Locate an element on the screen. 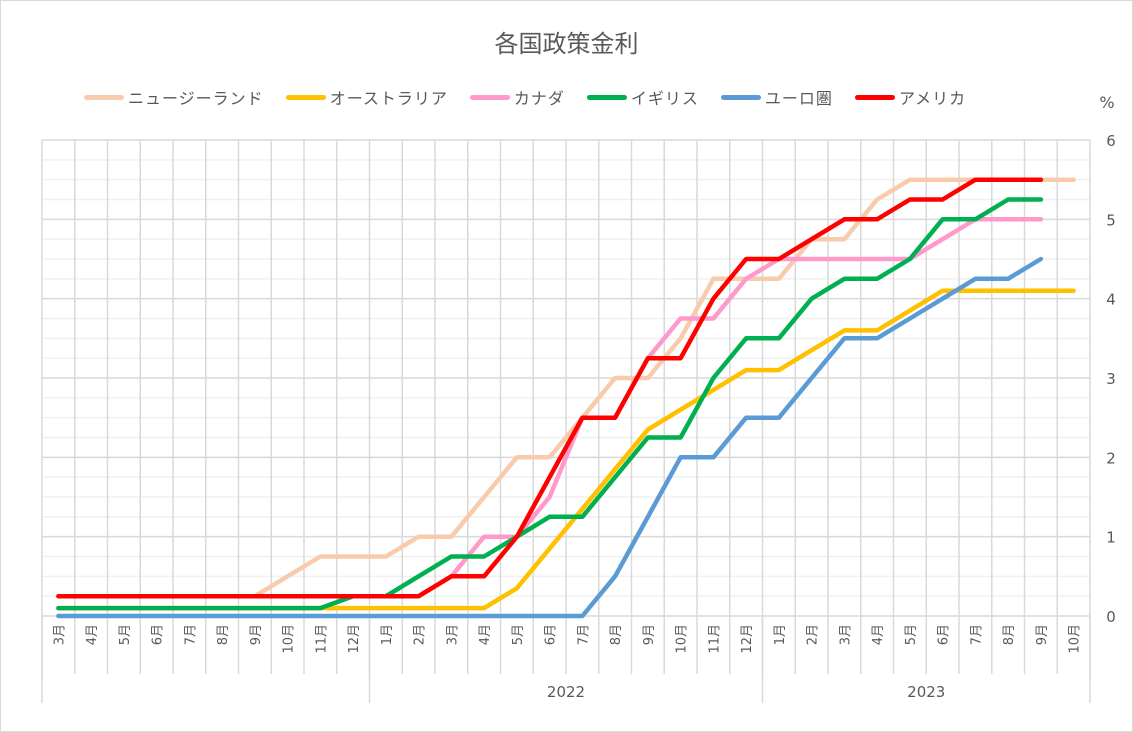 Image resolution: width=1133 pixels, height=732 pixels. y-axis-unit: % is located at coordinates (1106, 102).